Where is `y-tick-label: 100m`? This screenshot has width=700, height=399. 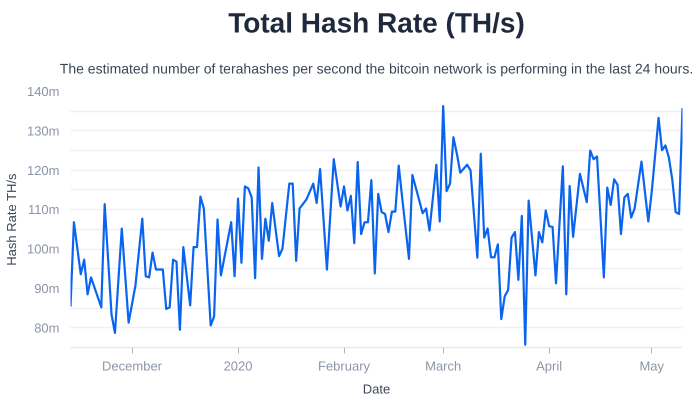
y-tick-label: 100m is located at coordinates (43, 249).